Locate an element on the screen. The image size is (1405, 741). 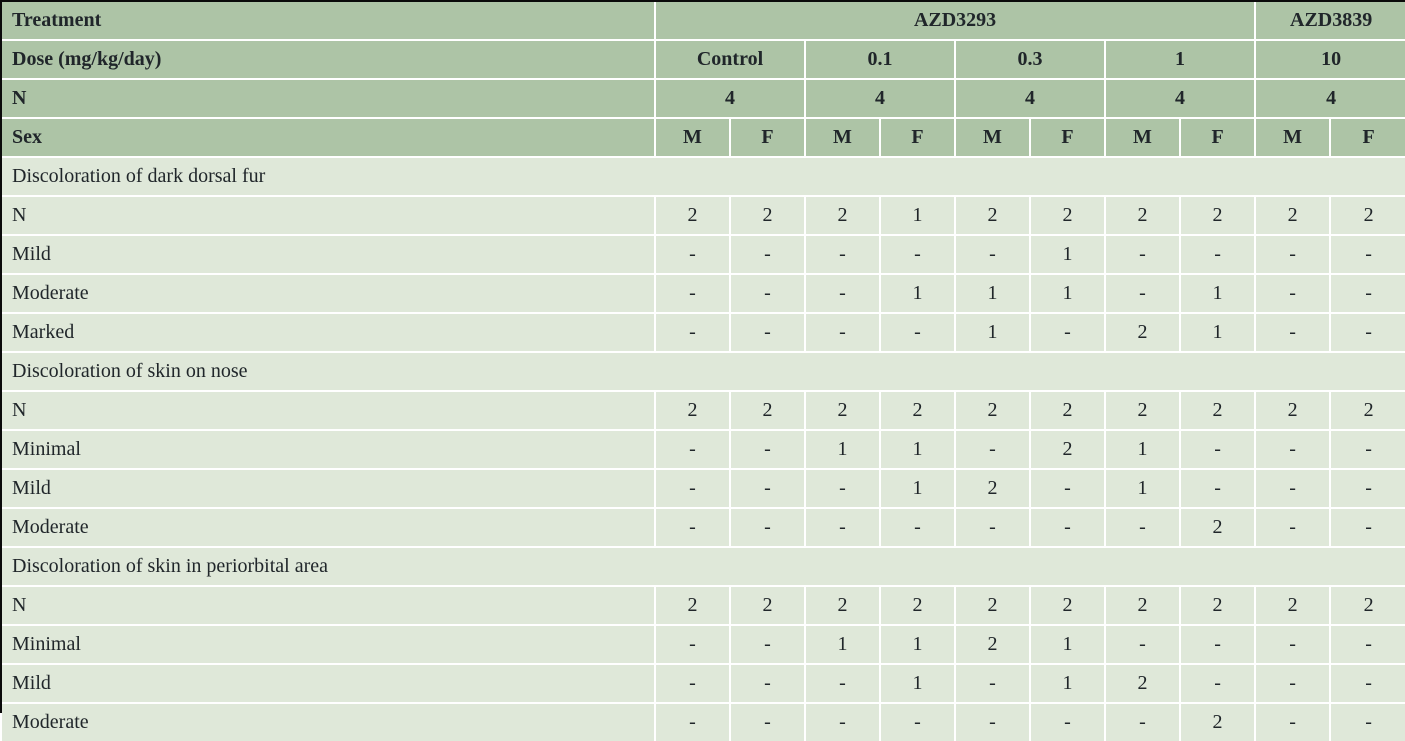
header-row: Sex M F M F M F M F M F is located at coordinates (703, 137).